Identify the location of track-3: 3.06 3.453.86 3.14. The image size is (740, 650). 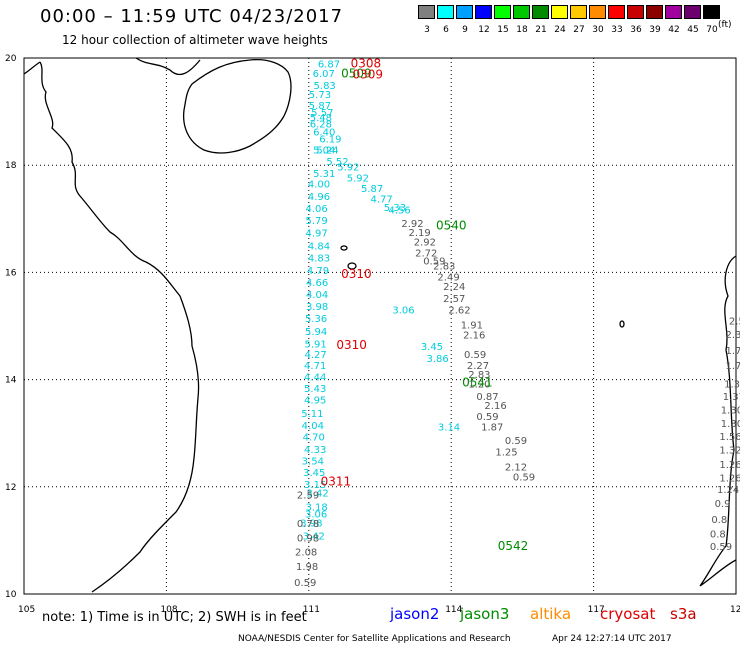
(426, 370).